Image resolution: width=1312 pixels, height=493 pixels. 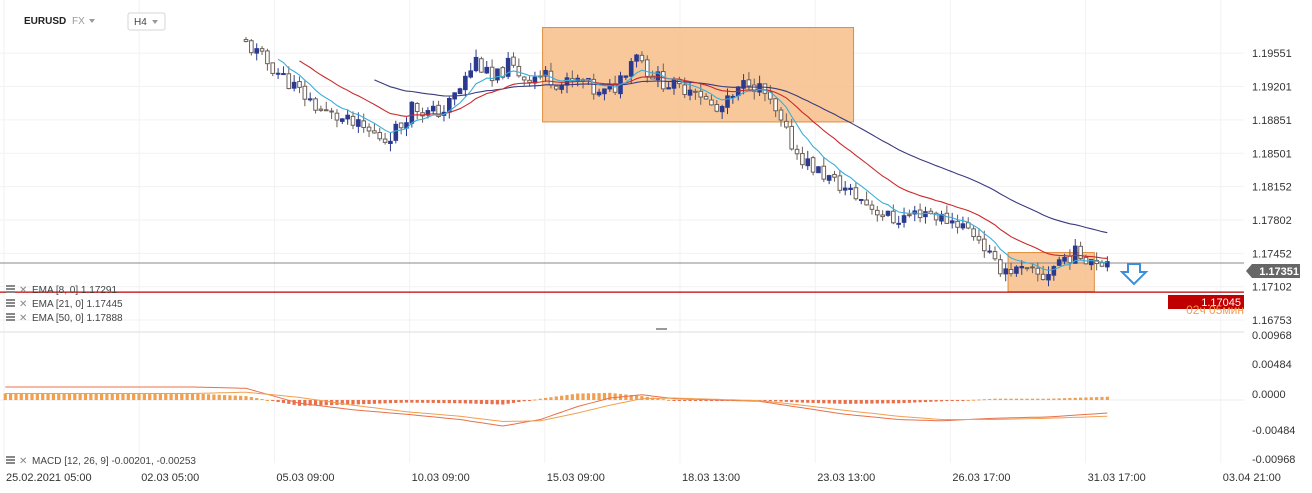 I want to click on timeframe-select: H4, so click(x=146, y=21).